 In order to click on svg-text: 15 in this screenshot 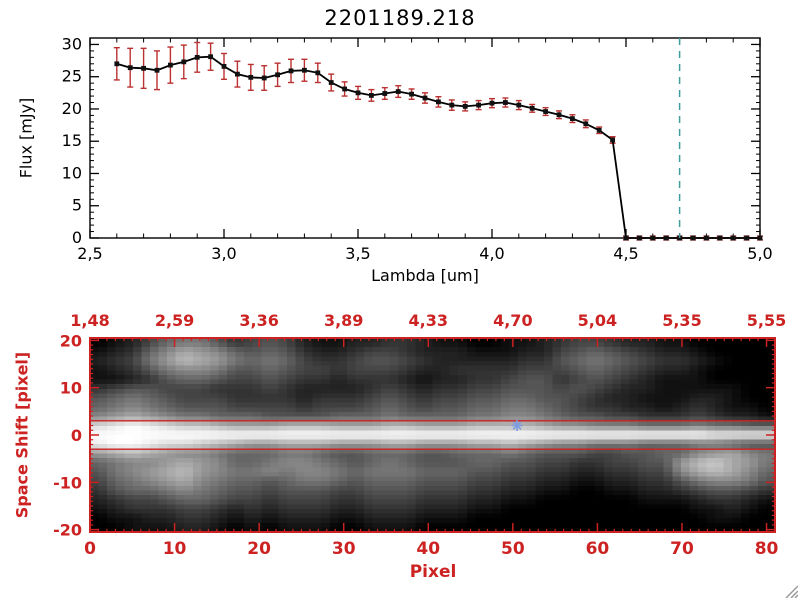, I will do `click(72, 140)`.